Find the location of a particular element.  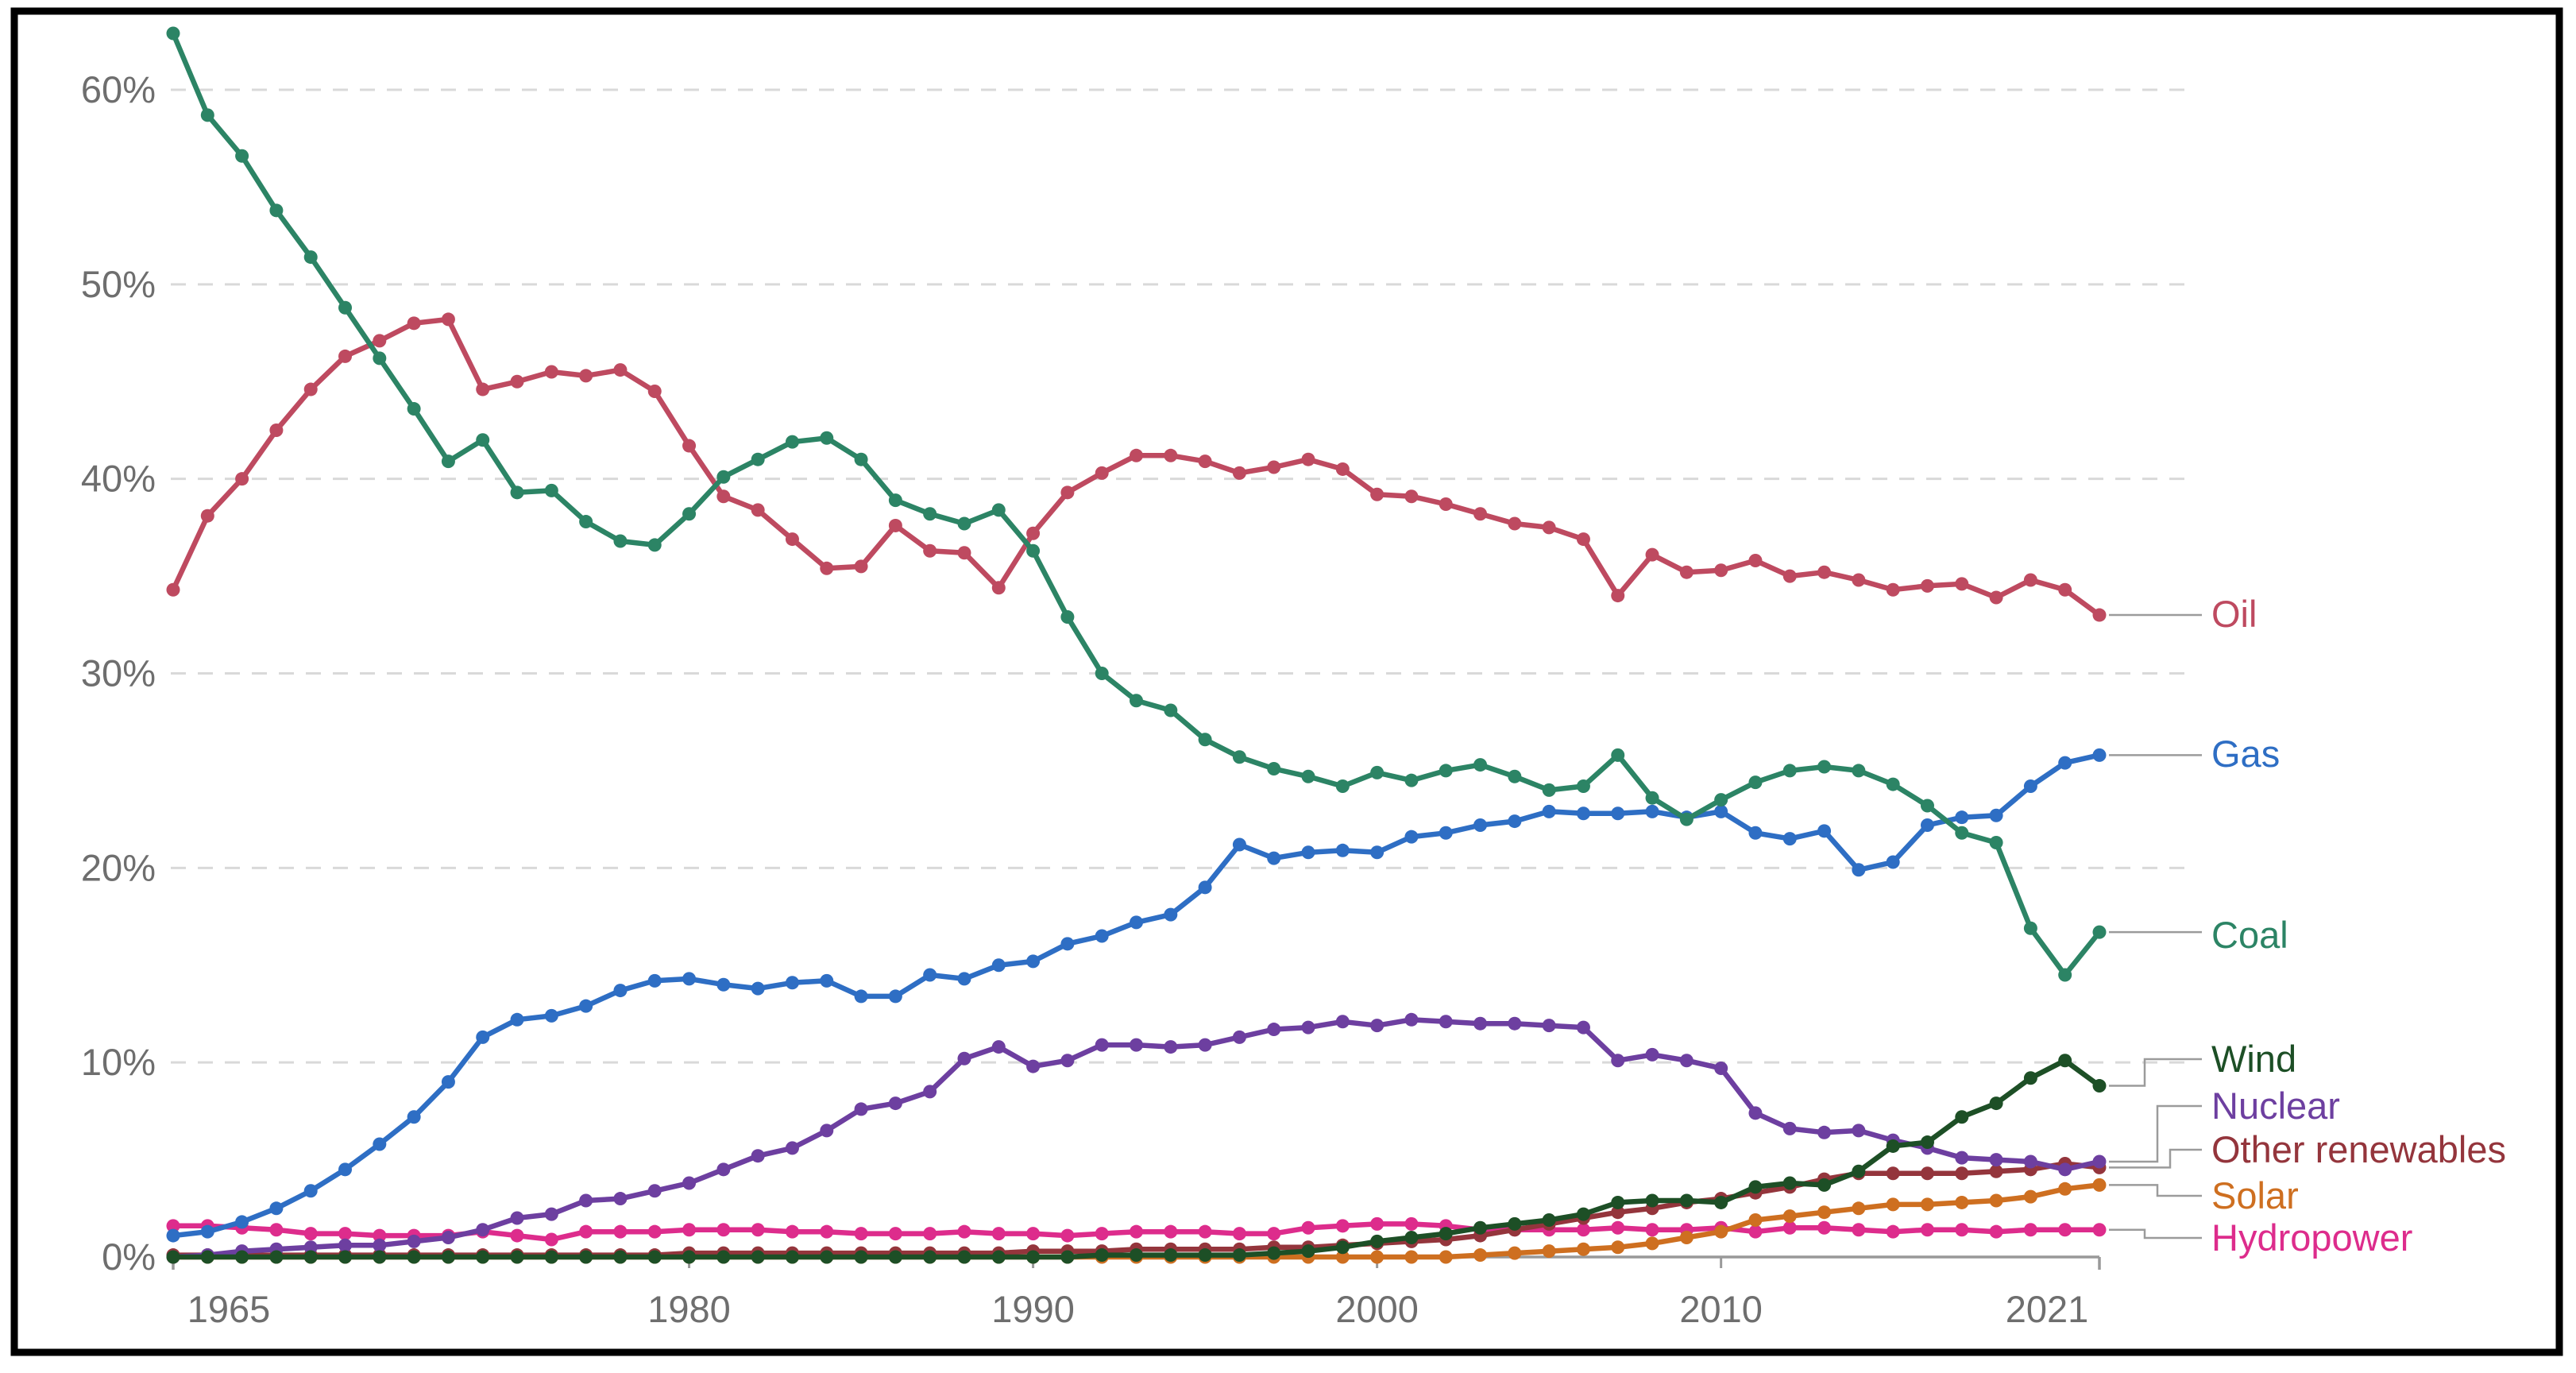

series-label-wind: Wind is located at coordinates (2253, 1059).